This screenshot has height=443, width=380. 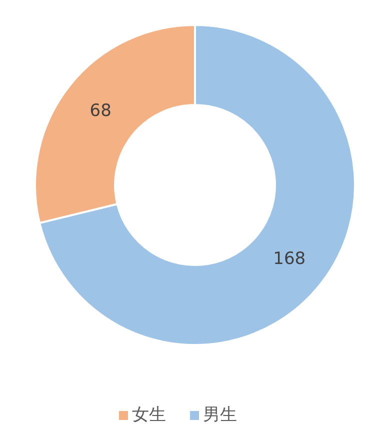 What do you see at coordinates (220, 415) in the screenshot?
I see `legend-label: 男生` at bounding box center [220, 415].